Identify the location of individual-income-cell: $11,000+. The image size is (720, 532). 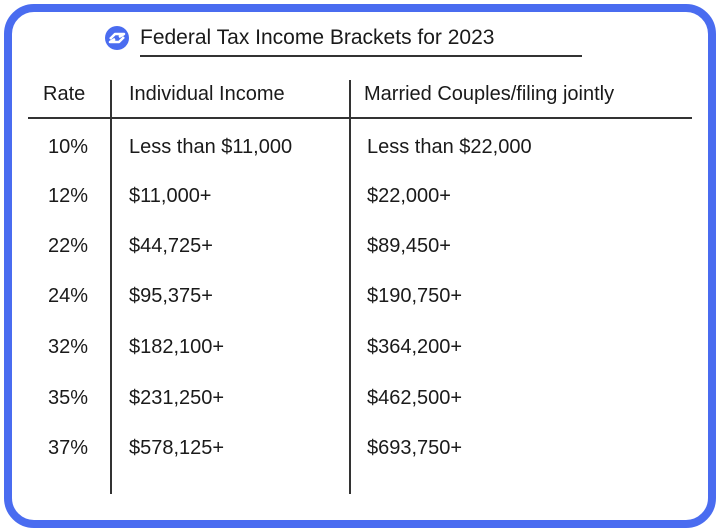
(170, 196).